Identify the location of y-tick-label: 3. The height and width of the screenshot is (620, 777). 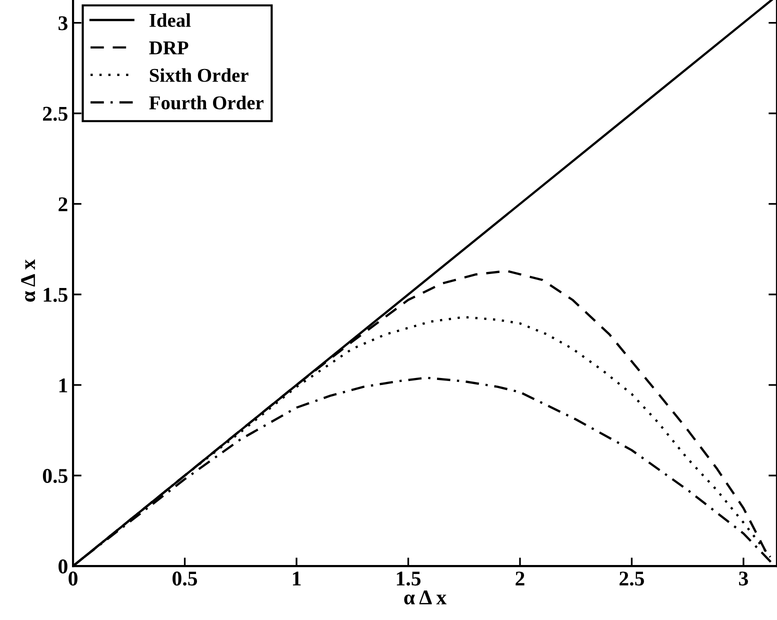
(63, 23).